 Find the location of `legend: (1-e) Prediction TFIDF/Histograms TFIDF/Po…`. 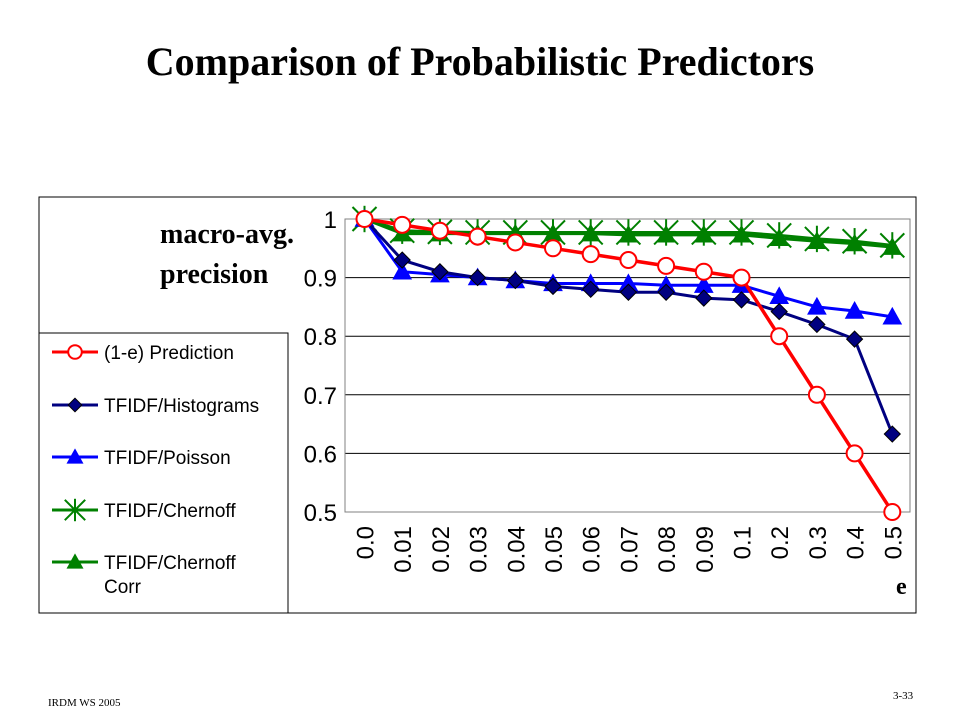

legend: (1-e) Prediction TFIDF/Histograms TFIDF/Po… is located at coordinates (155, 470).